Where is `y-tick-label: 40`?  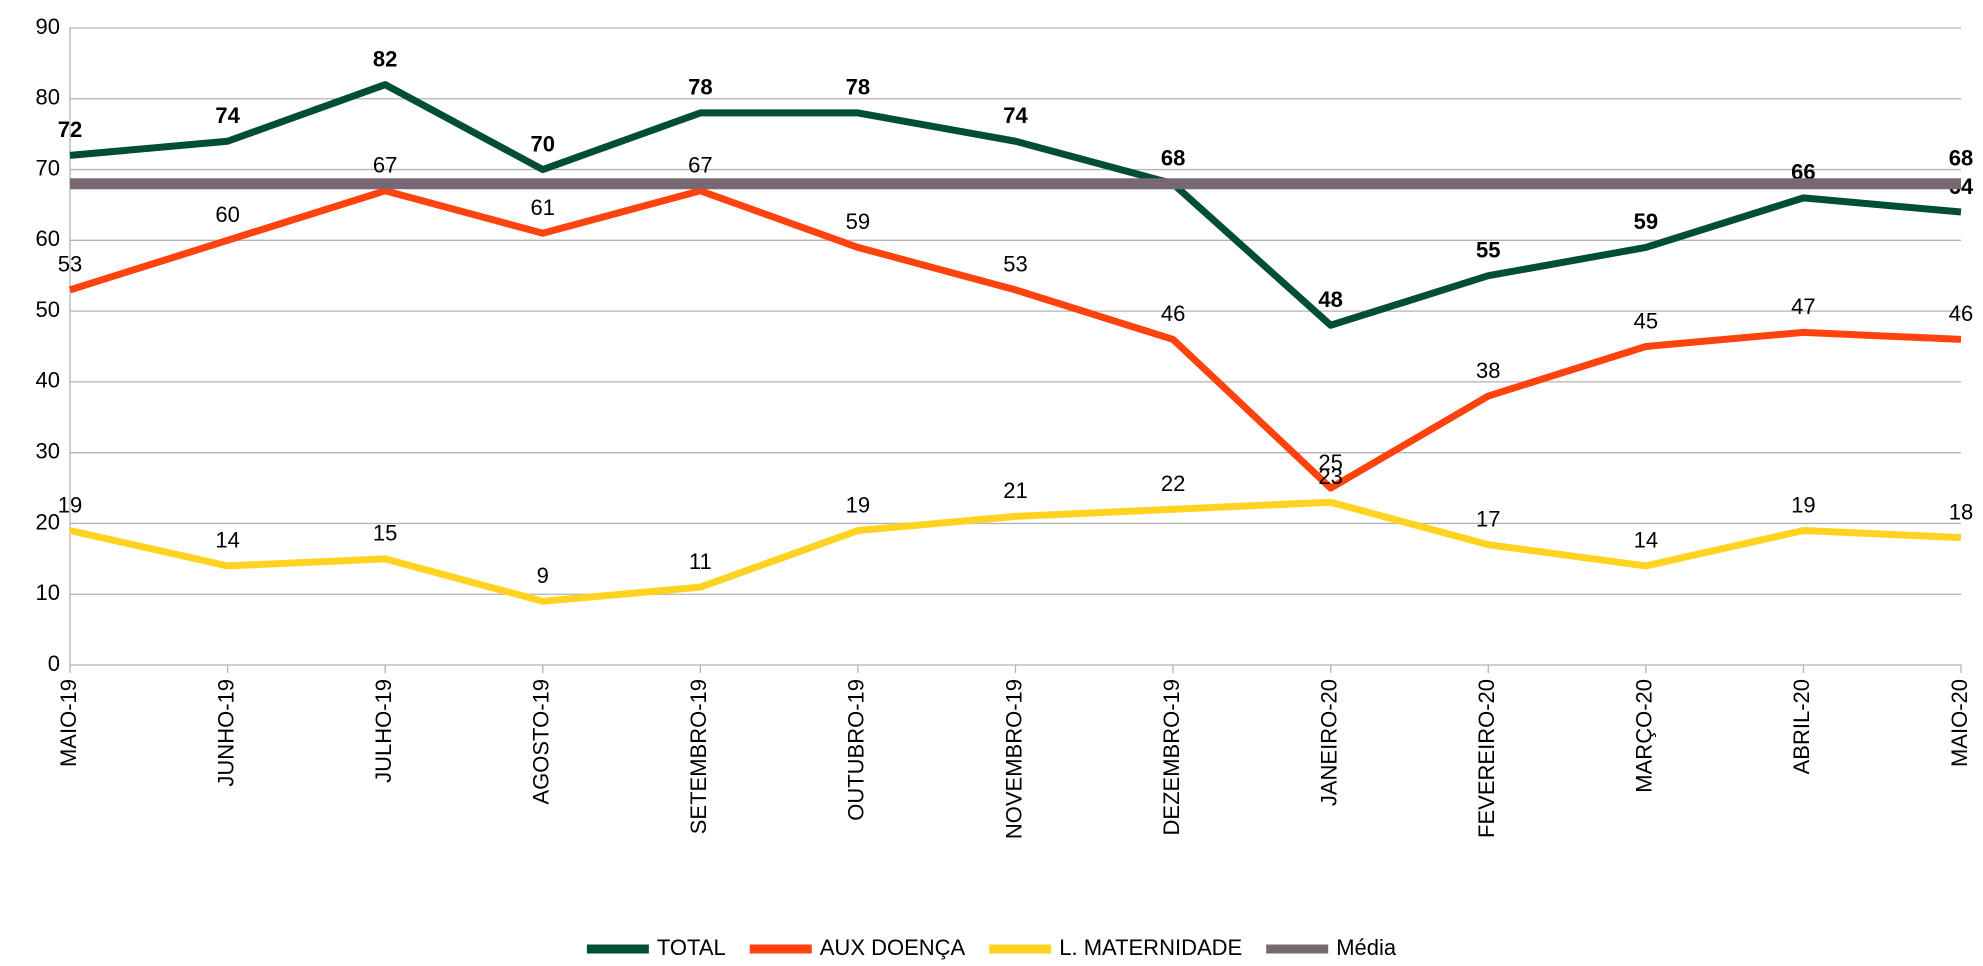
y-tick-label: 40 is located at coordinates (48, 380).